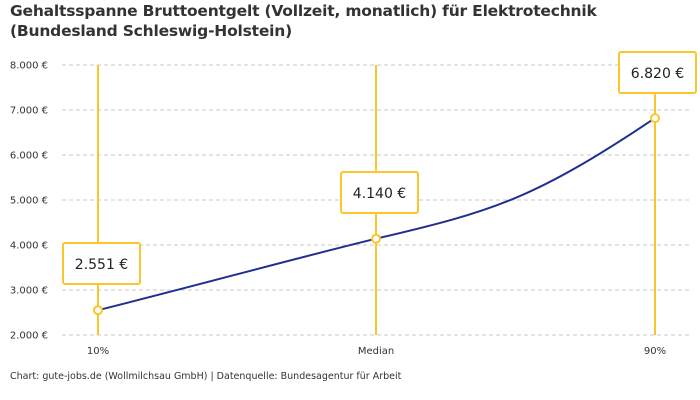 This screenshot has height=400, width=700. Describe the element at coordinates (29, 246) in the screenshot. I see `y-tick-label: 4.000 €` at that location.